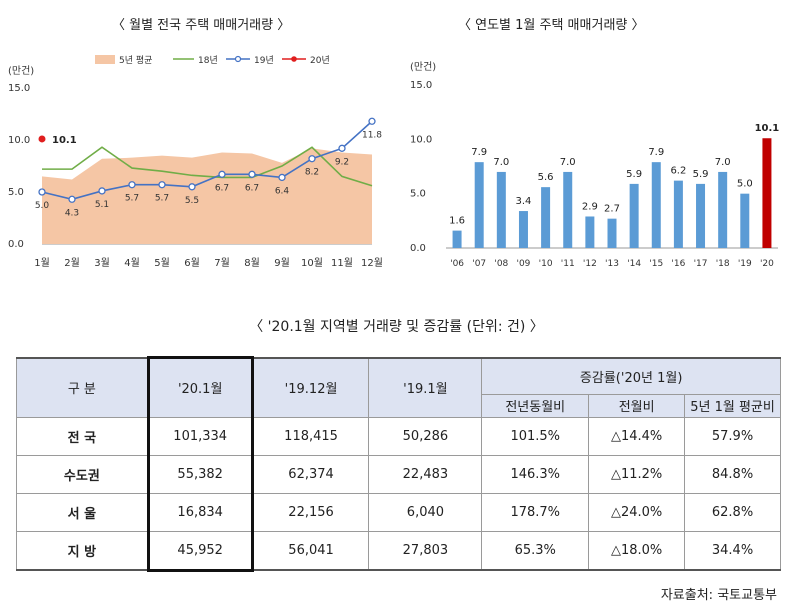  I want to click on x-tick-label: 9월, so click(282, 263).